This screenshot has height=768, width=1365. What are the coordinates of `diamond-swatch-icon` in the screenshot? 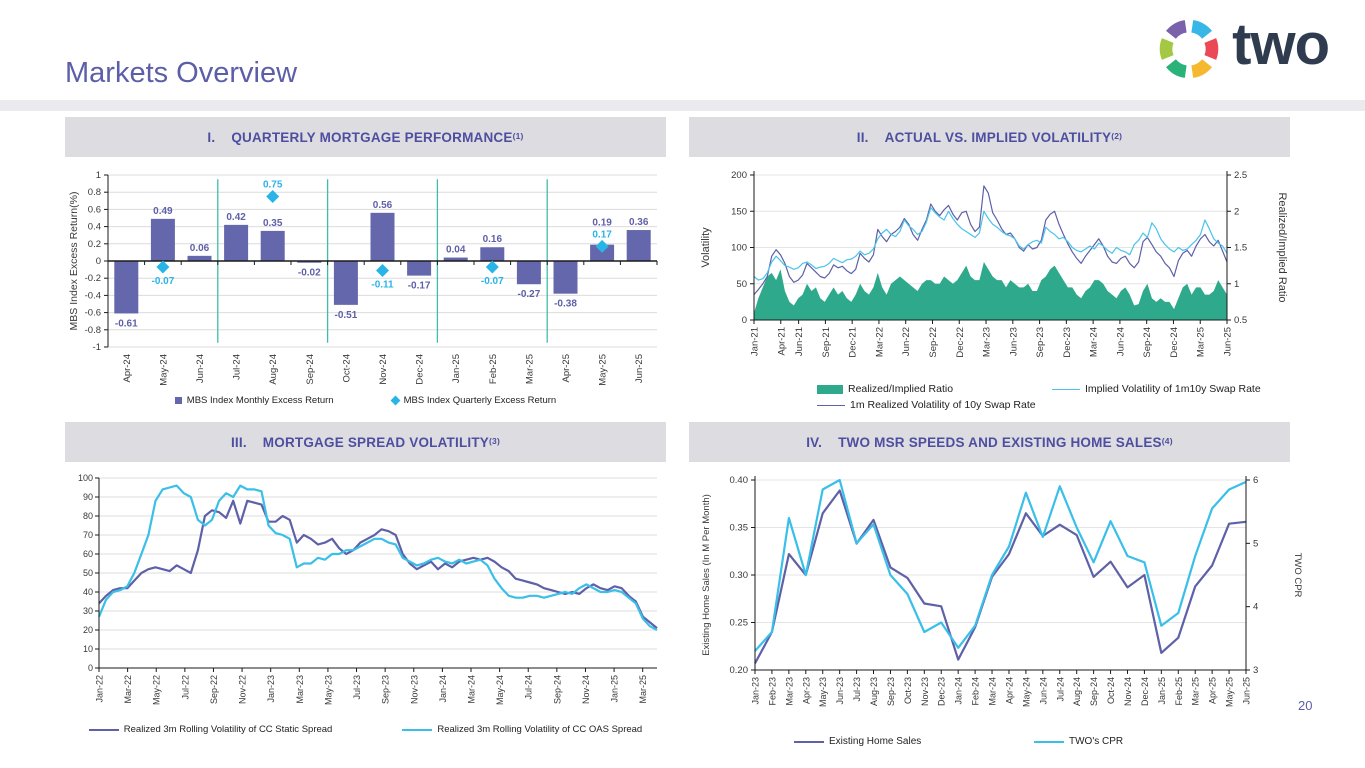 It's located at (395, 400).